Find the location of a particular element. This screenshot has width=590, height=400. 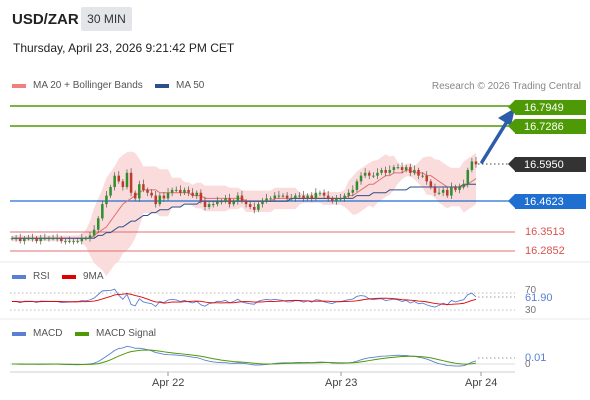

macd-signal-swatch is located at coordinates (82, 333).